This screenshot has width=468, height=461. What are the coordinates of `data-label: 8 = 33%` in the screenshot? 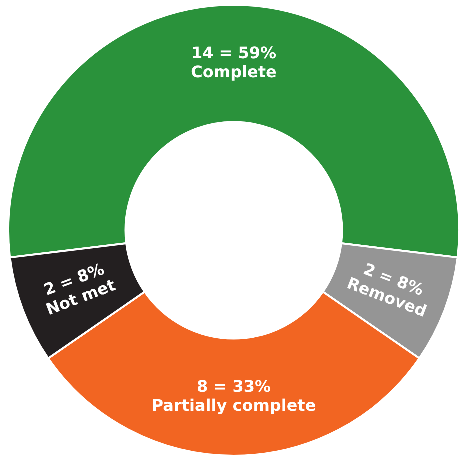 It's located at (234, 386).